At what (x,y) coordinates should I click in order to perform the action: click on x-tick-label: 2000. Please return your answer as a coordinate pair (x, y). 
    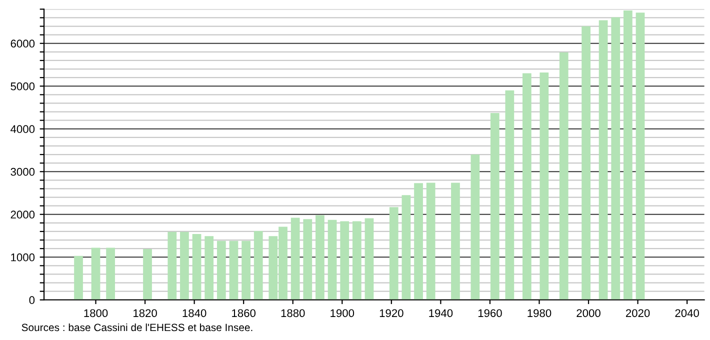
    Looking at the image, I should click on (588, 313).